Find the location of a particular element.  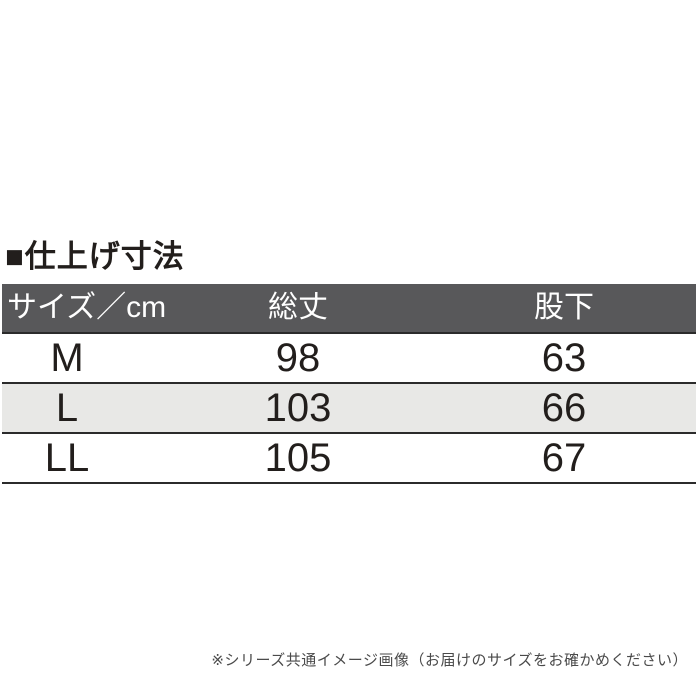

table-header-row: サイズ／cm 総丈 股下 is located at coordinates (349, 309).